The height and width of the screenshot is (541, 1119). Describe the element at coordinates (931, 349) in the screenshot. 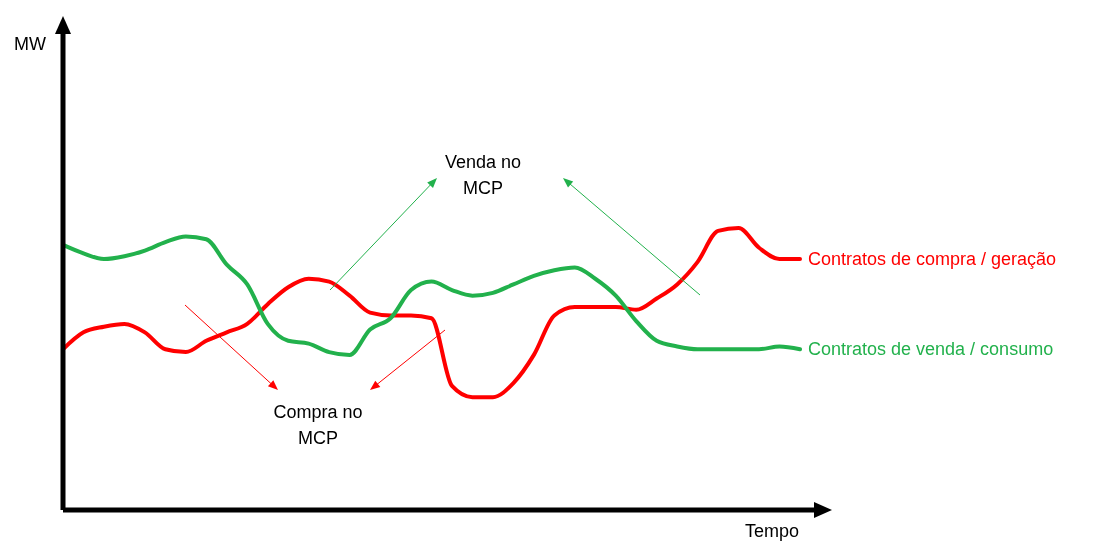

I see `series-label: Contratos de venda / consumo` at that location.